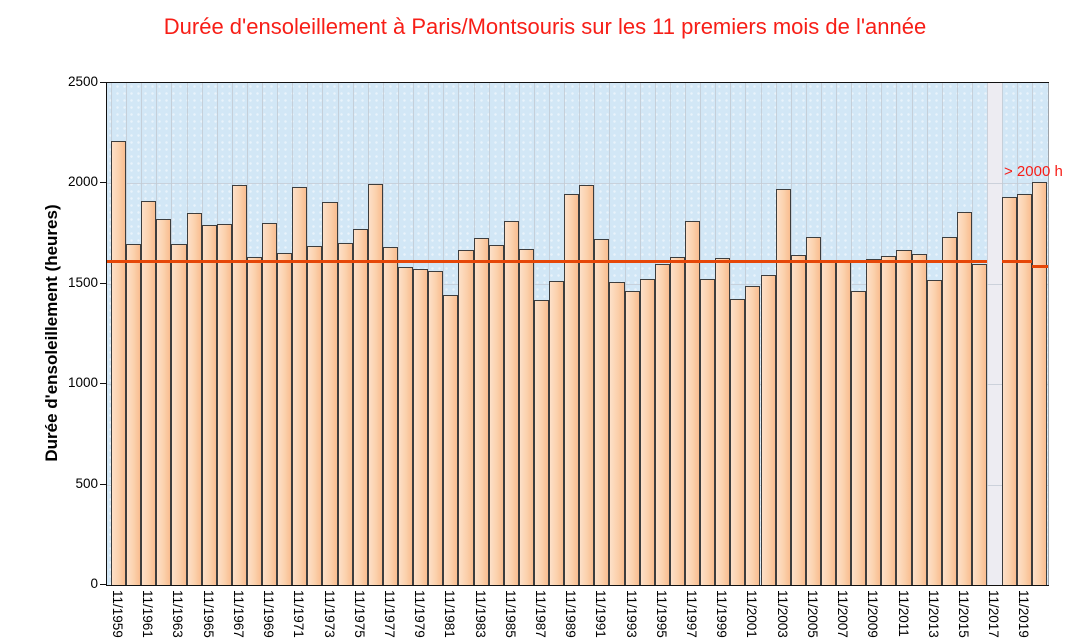 The height and width of the screenshot is (640, 1090). Describe the element at coordinates (330, 393) in the screenshot. I see `bar-1973` at that location.